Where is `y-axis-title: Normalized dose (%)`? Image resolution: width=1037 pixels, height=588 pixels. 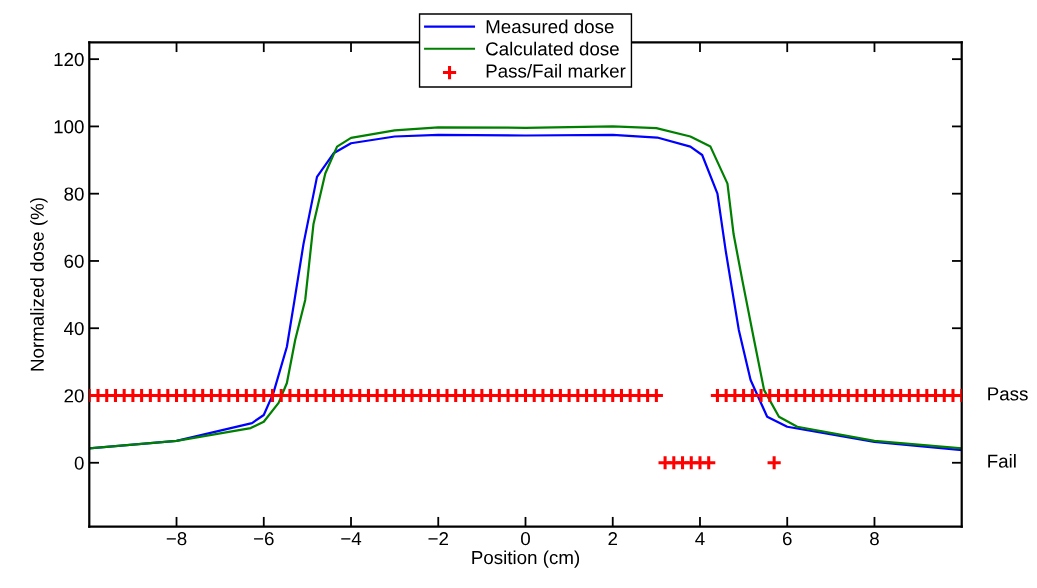 y-axis-title: Normalized dose (%) is located at coordinates (39, 284).